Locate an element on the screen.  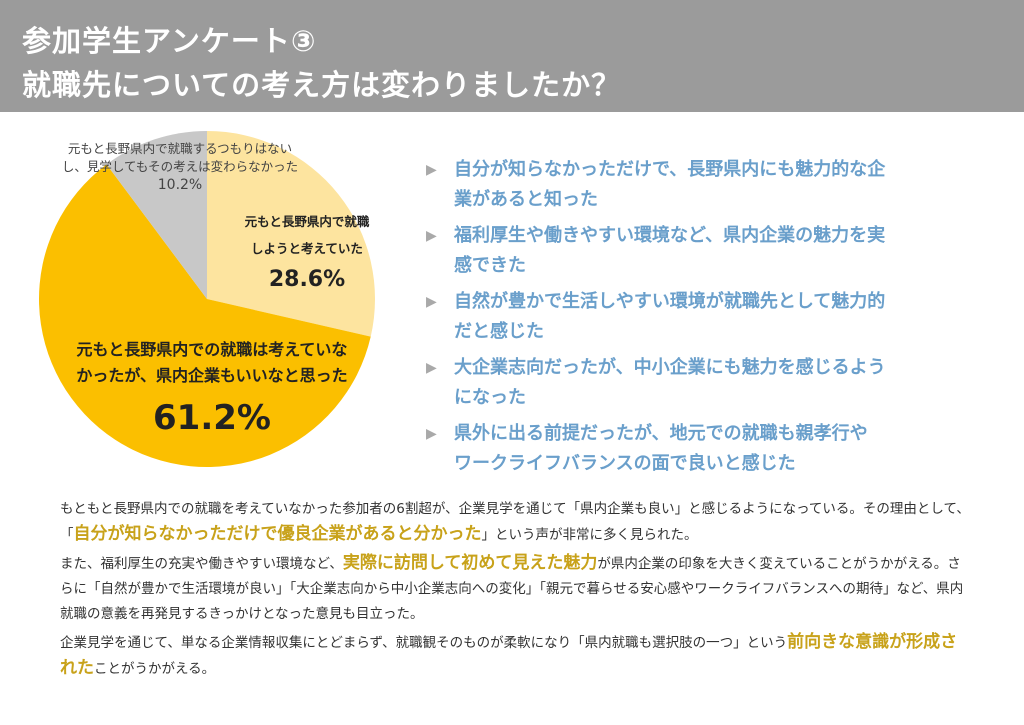
reason-item: ▶ 大企業志向だったが、中小企業にも魅力を感じるよう になった is located at coordinates (712, 383).